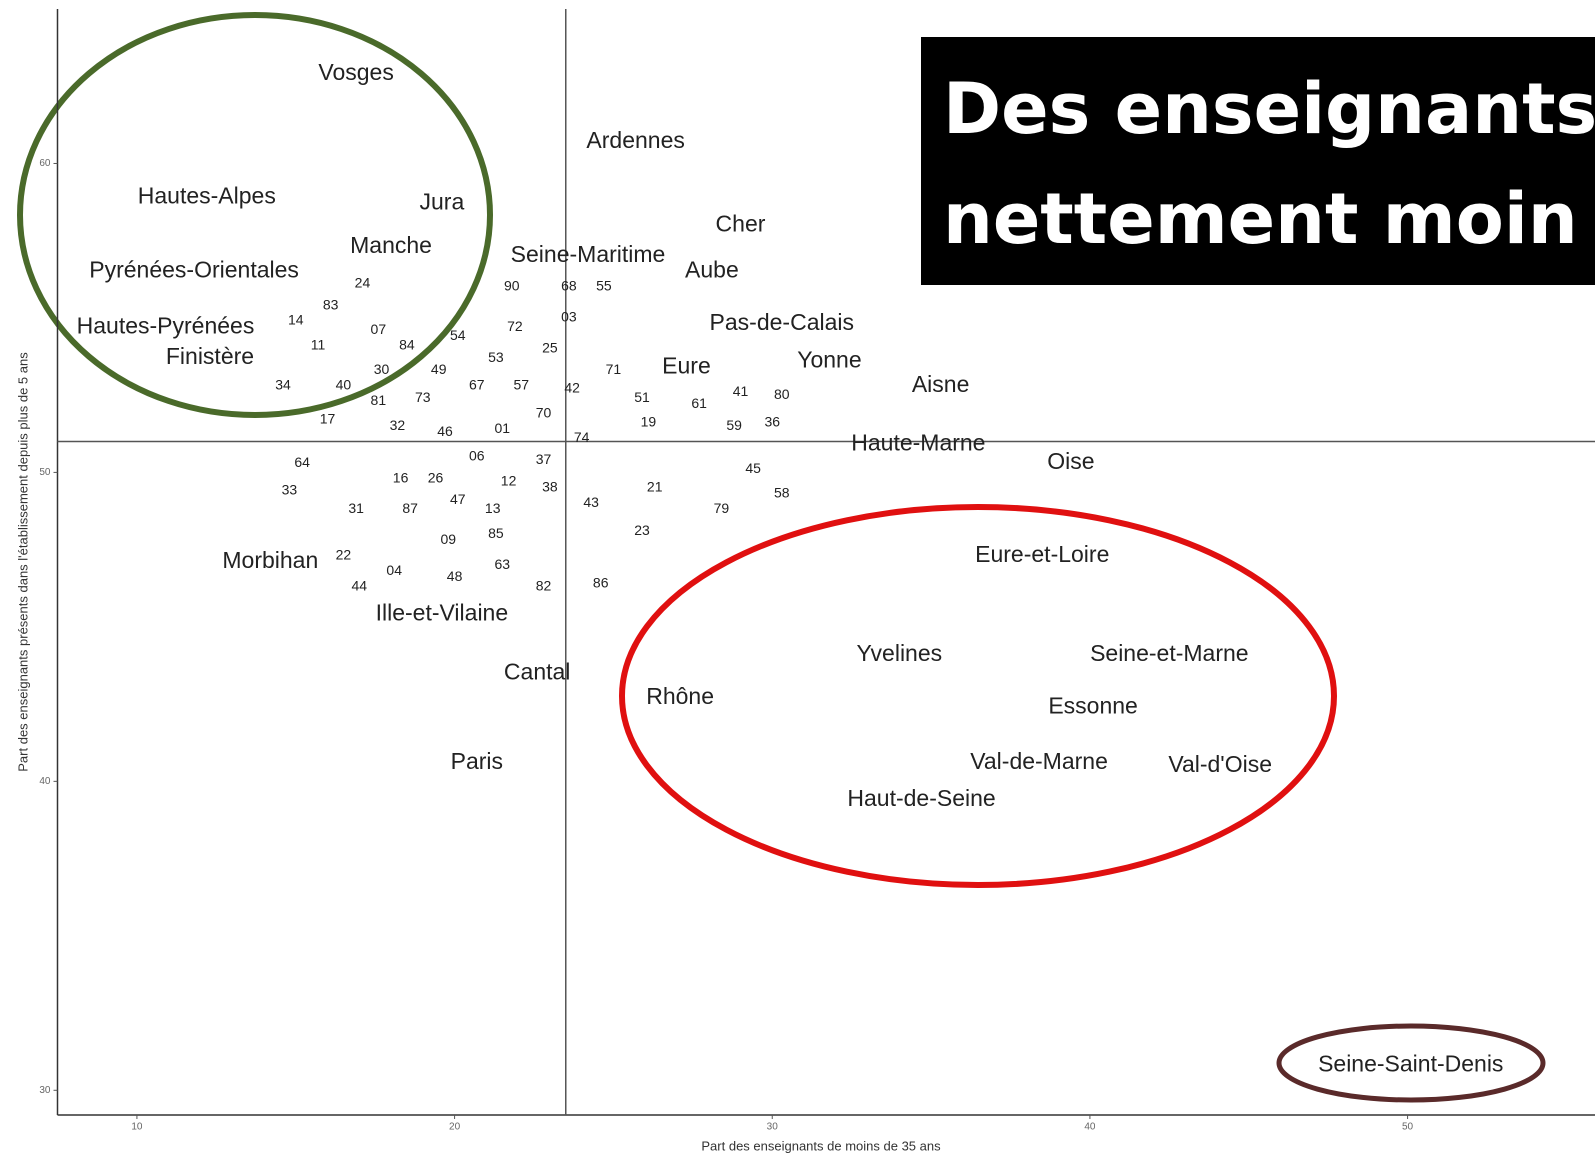 The height and width of the screenshot is (1176, 1595). Describe the element at coordinates (270, 560) in the screenshot. I see `point-label: Morbihan` at that location.